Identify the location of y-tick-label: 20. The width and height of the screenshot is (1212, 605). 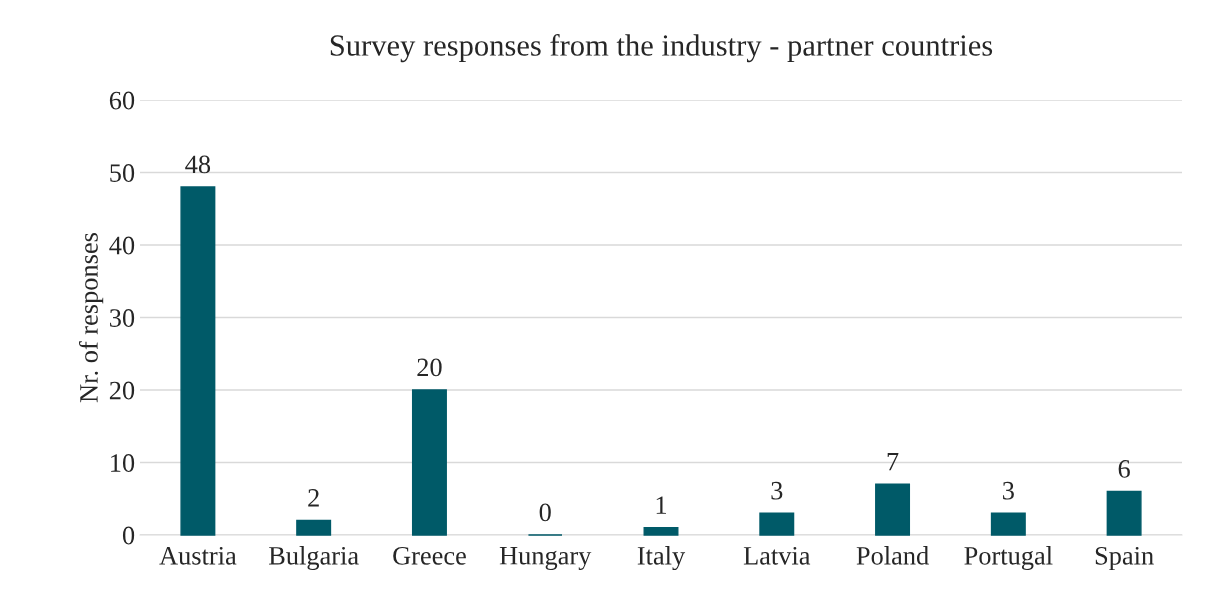
(122, 390).